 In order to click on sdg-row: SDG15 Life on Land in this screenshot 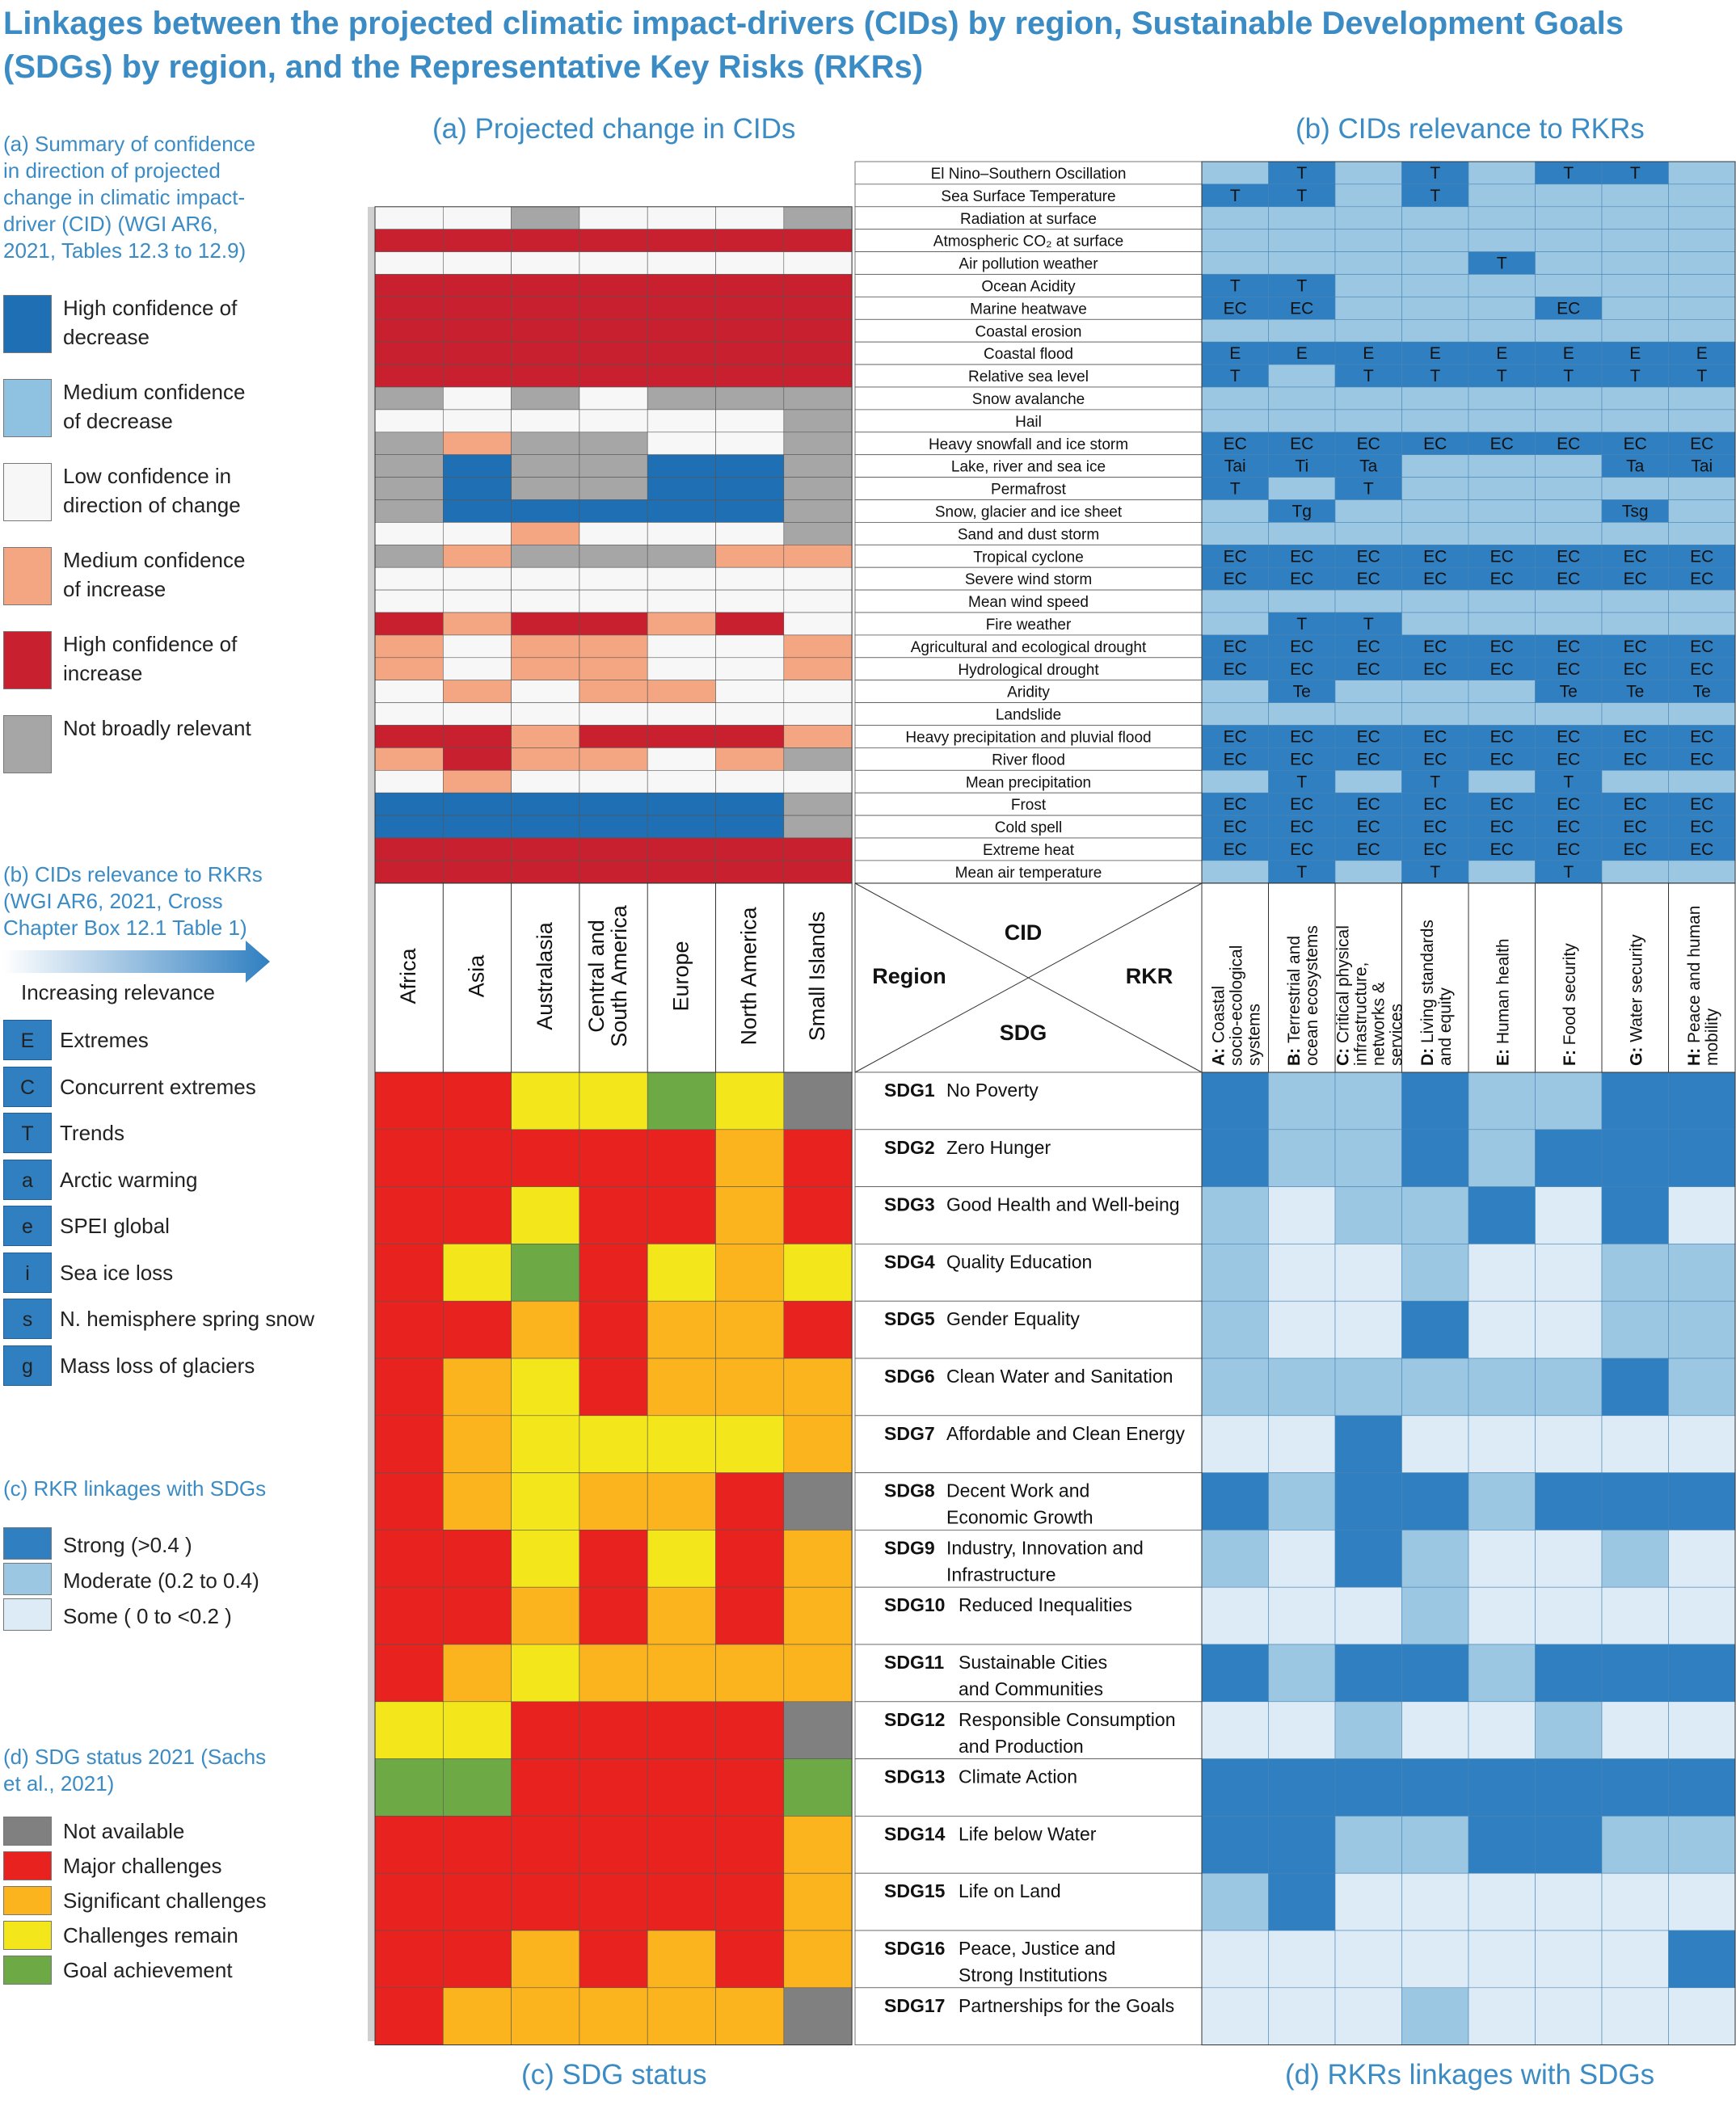, I will do `click(1055, 1902)`.